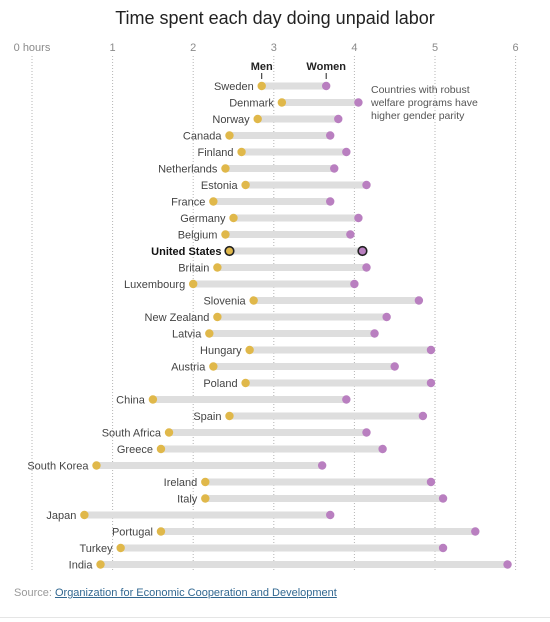 This screenshot has width=550, height=622. I want to click on x-tick-label: 5, so click(435, 48).